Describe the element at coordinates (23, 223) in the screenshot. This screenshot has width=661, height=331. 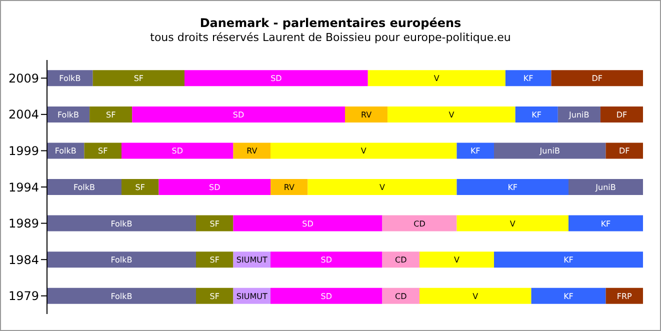
I see `y-tick-label: 1989` at that location.